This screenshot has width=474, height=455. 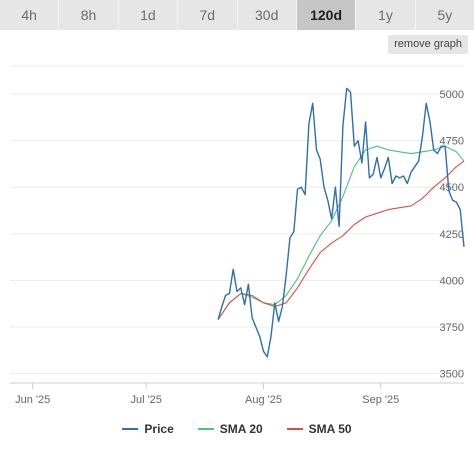 I want to click on tab-4h: 4h, so click(x=30, y=15).